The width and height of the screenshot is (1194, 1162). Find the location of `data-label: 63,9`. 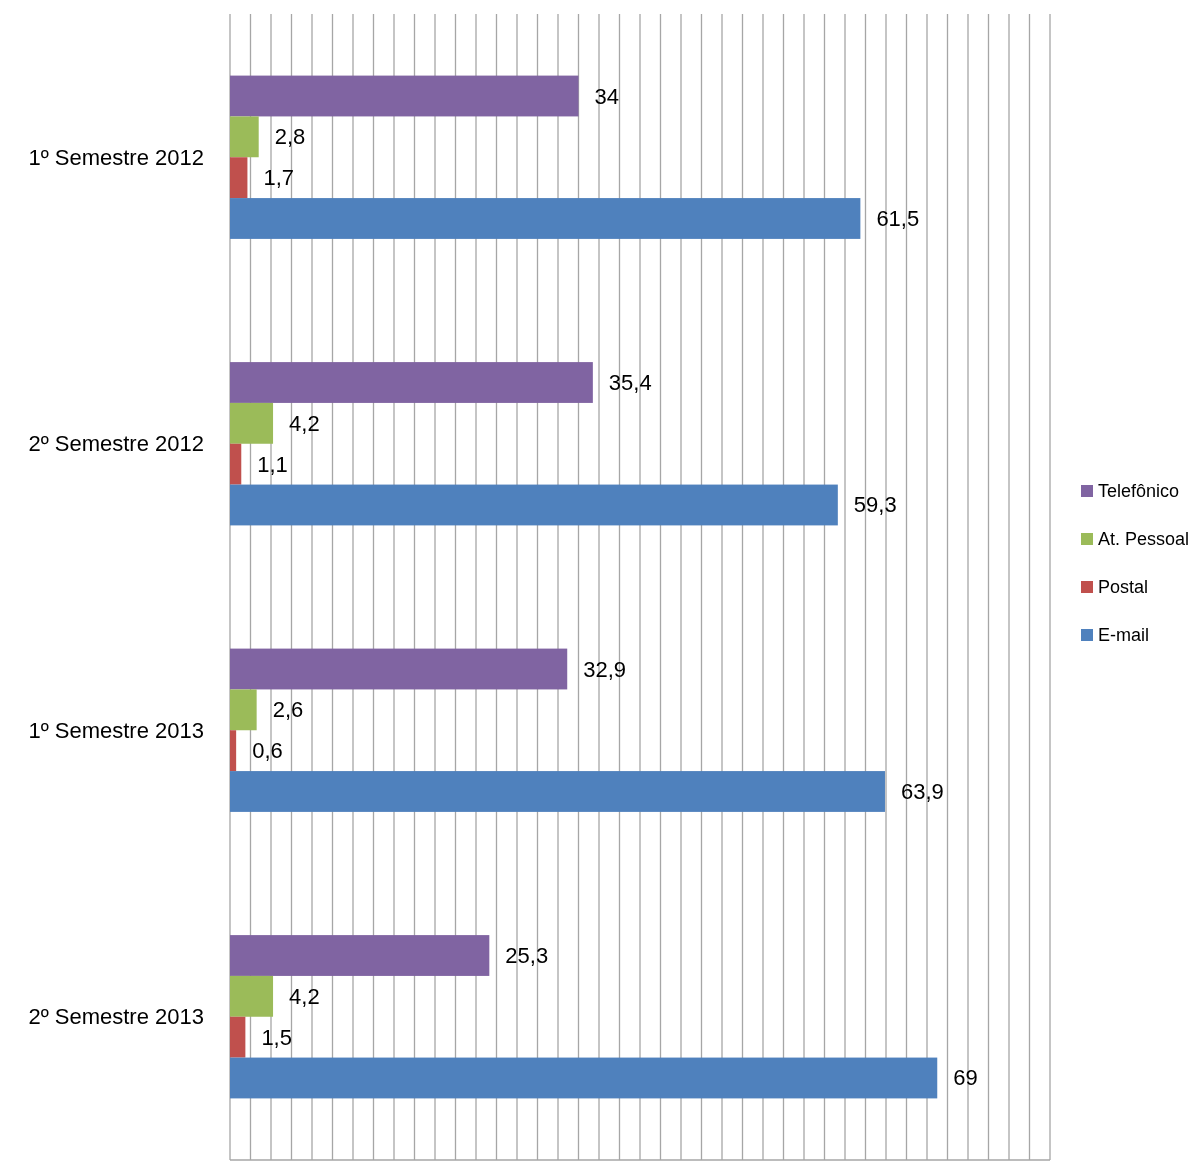

data-label: 63,9 is located at coordinates (922, 791).